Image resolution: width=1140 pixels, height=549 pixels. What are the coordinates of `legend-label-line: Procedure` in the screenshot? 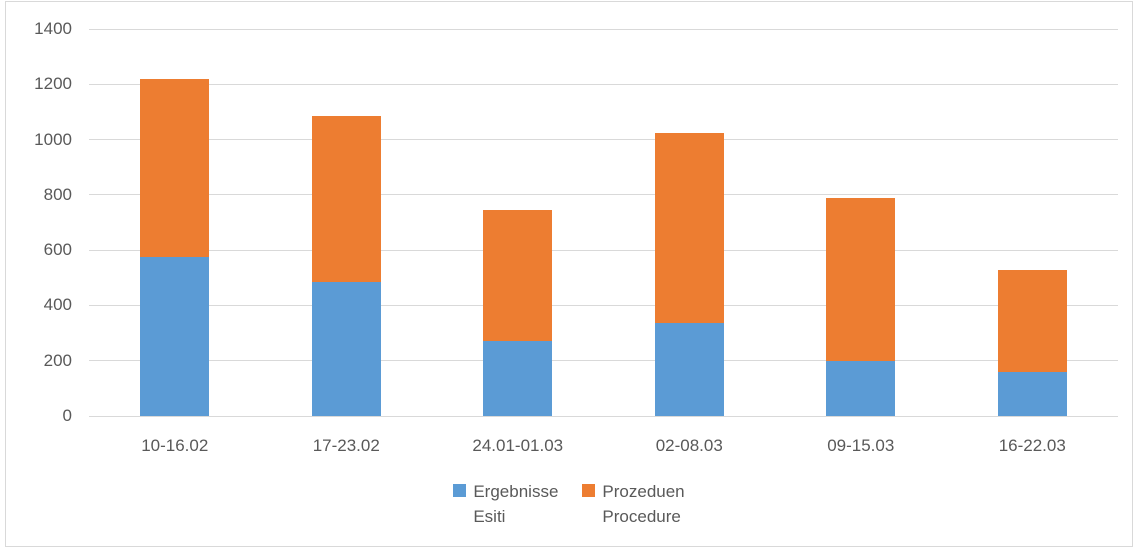 It's located at (641, 516).